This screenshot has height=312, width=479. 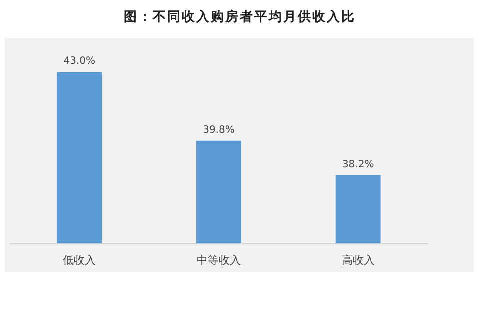 What do you see at coordinates (80, 62) in the screenshot?
I see `data-label: 43.0%` at bounding box center [80, 62].